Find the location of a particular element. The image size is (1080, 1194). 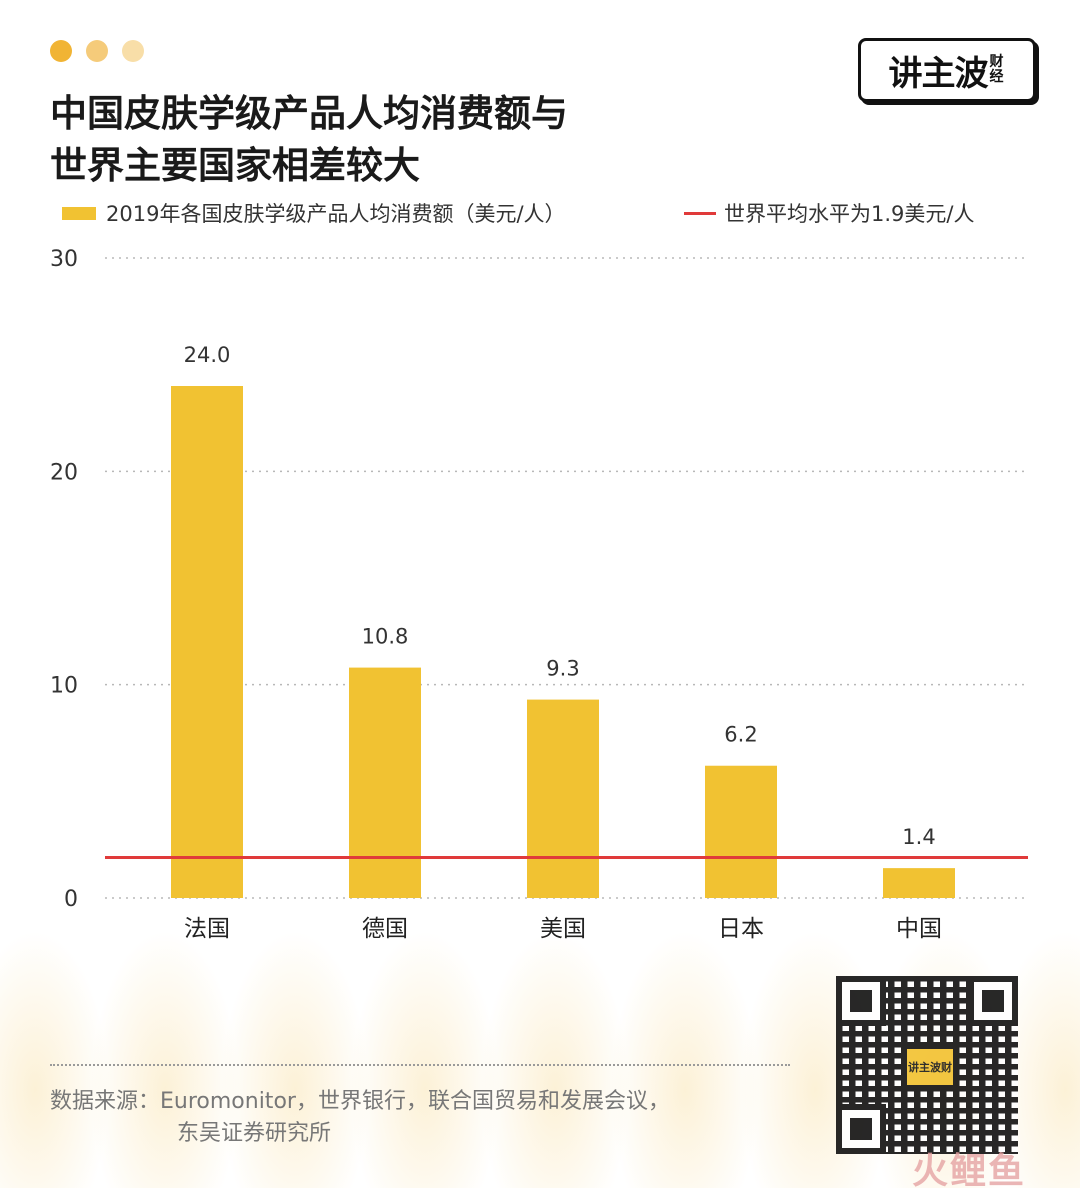

source-line-2: 东吴证券研究所 is located at coordinates (254, 1133).